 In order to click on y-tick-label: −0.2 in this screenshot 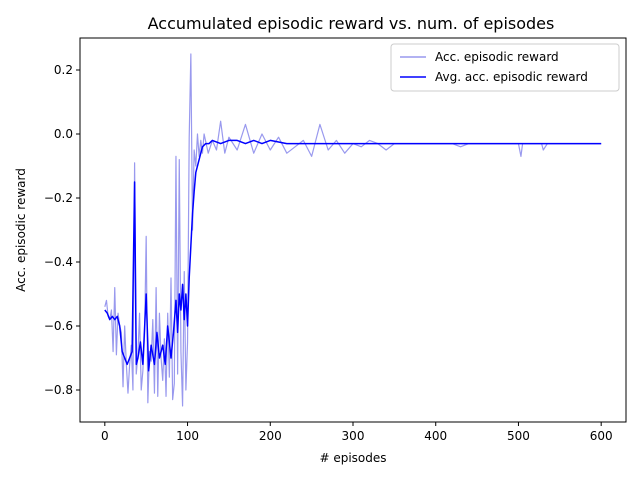, I will do `click(58, 198)`.